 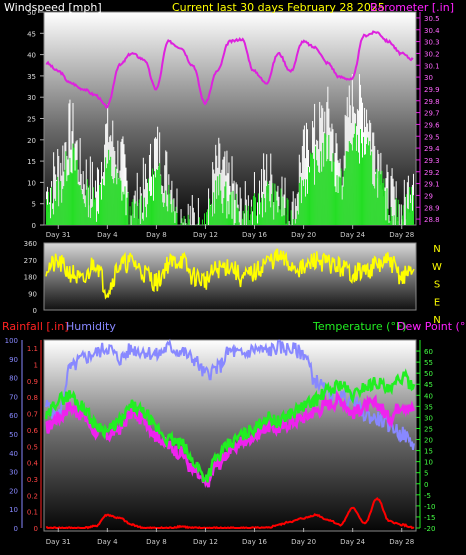 I want to click on rainfall-series-line, so click(x=230, y=513).